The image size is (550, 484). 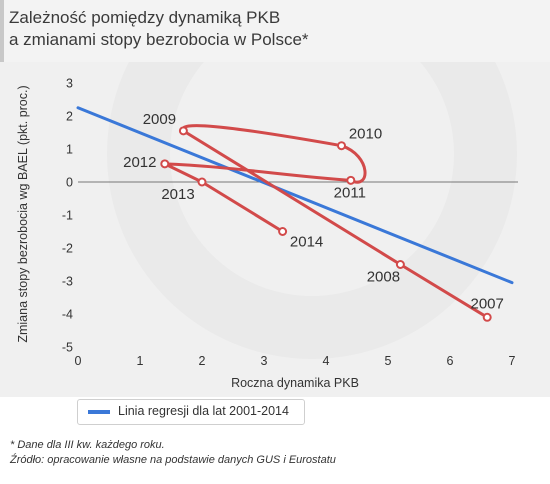 What do you see at coordinates (487, 317) in the screenshot?
I see `data-point-2007` at bounding box center [487, 317].